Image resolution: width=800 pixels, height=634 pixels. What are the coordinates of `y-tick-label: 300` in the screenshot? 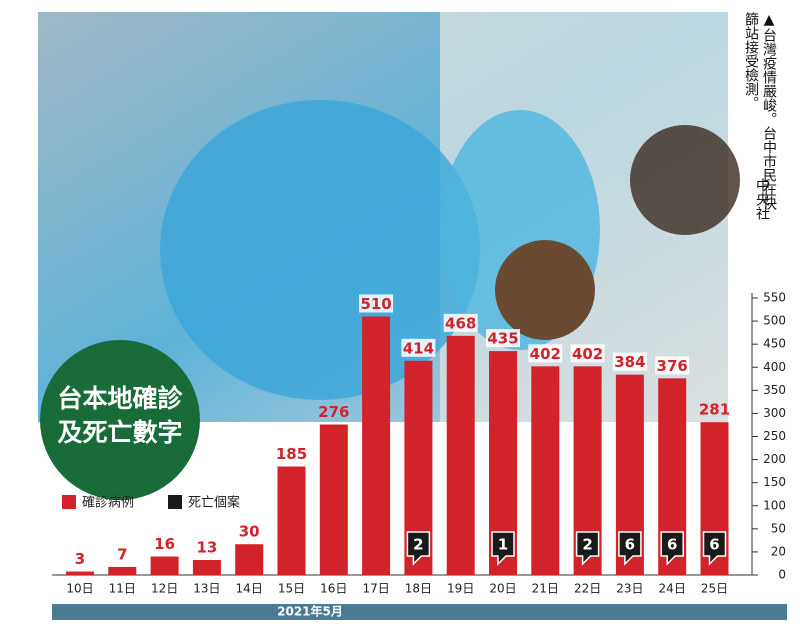 It's located at (774, 413).